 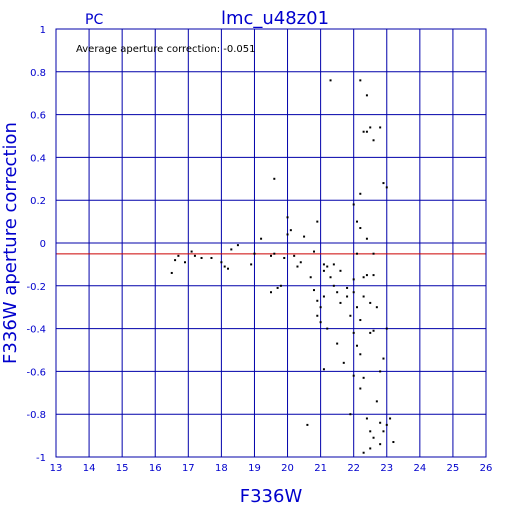 I want to click on average-annotation: Average aperture correction: -0.051, so click(x=166, y=49).